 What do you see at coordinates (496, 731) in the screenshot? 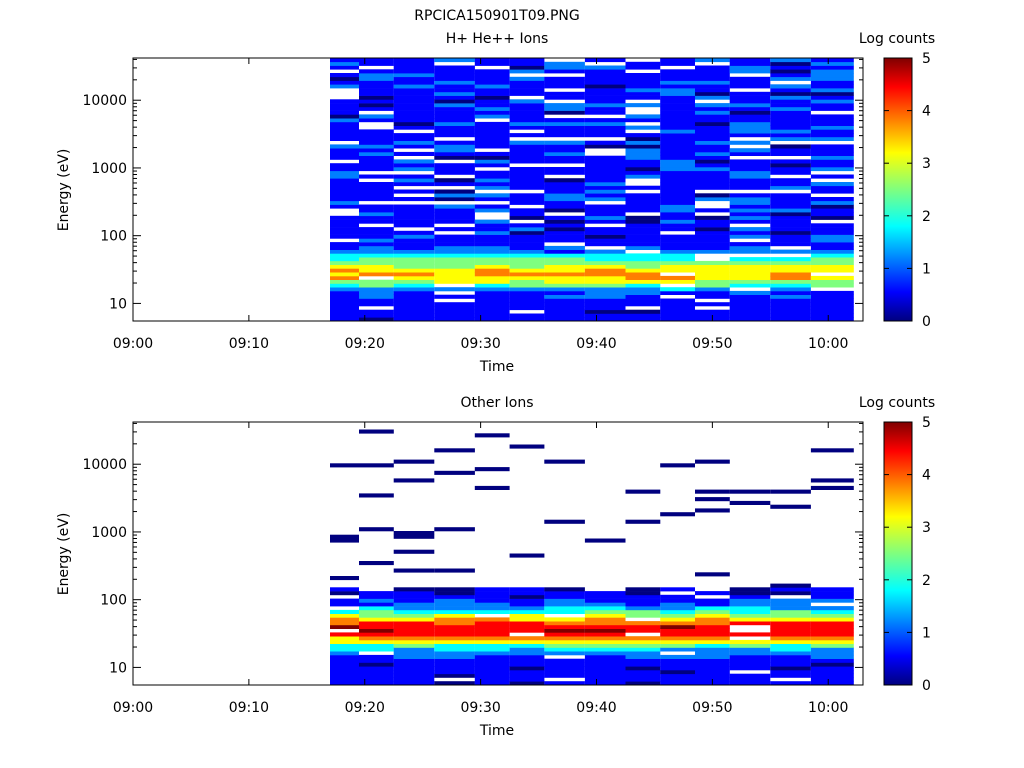
I see `x-axis-label: Time` at bounding box center [496, 731].